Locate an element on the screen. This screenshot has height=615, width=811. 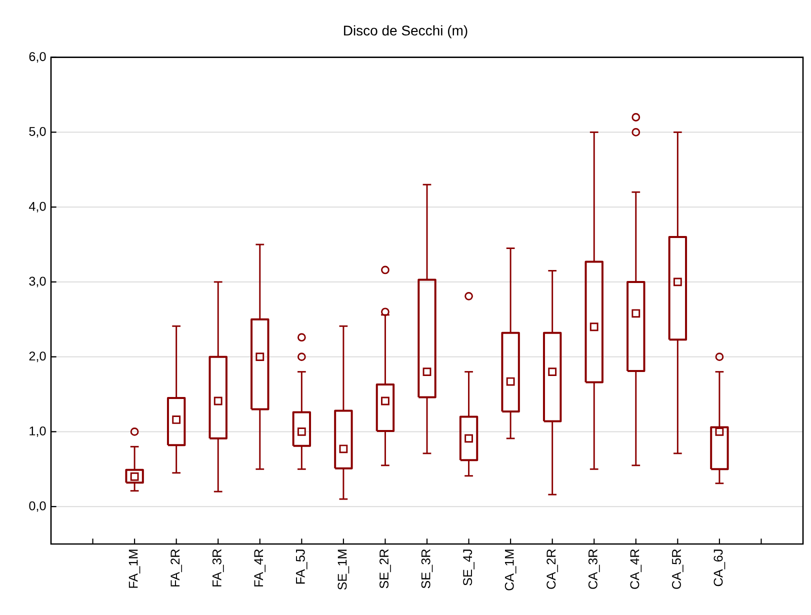
x-tick-label: SE_2R is located at coordinates (385, 568).